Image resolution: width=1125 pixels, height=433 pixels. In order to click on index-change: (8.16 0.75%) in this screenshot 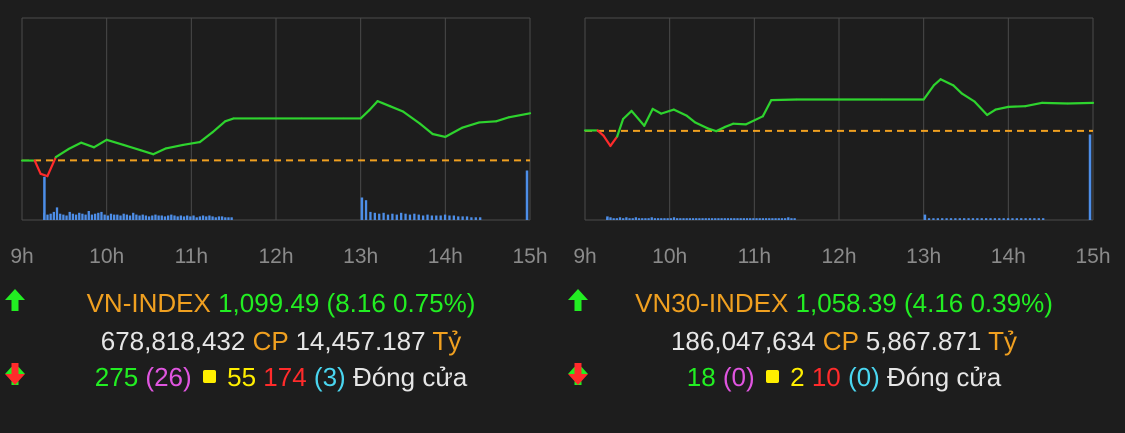, I will do `click(401, 303)`.